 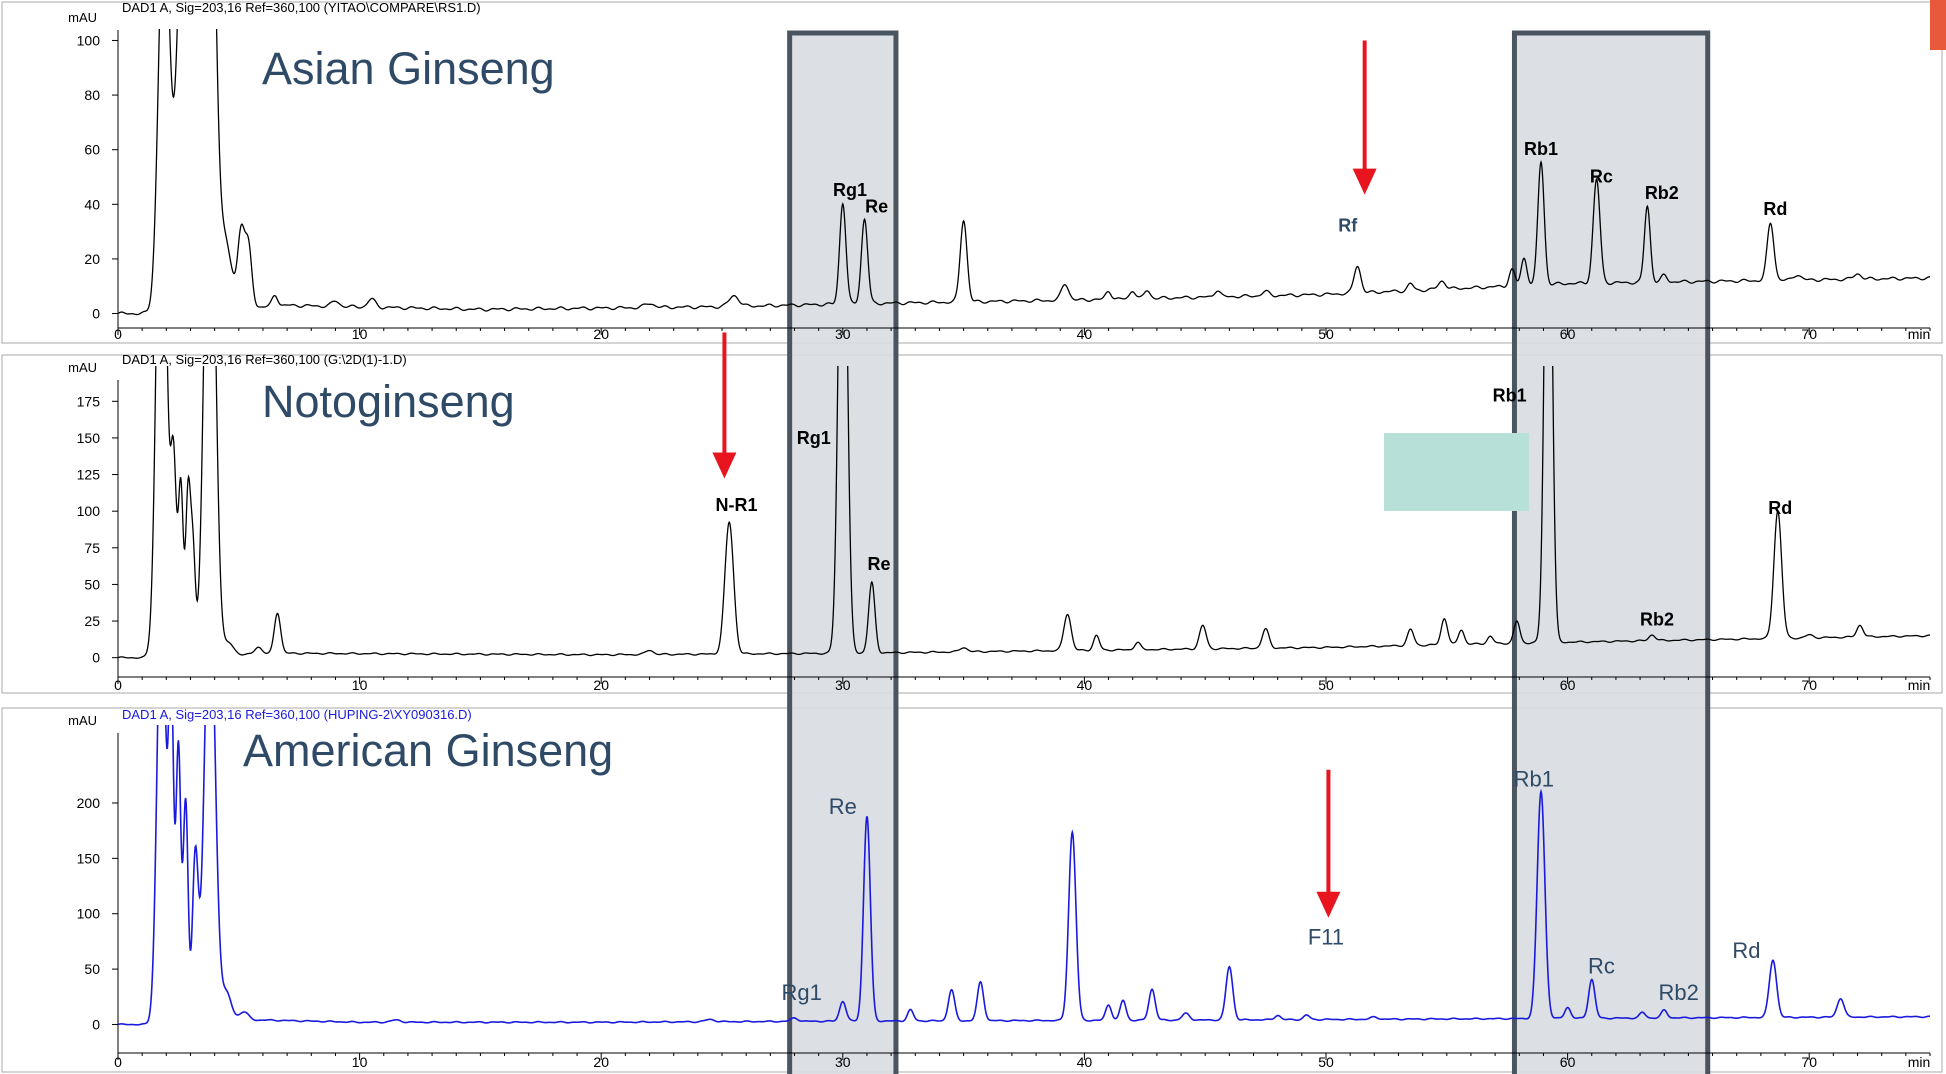 What do you see at coordinates (92, 548) in the screenshot?
I see `y-tick-label: 75` at bounding box center [92, 548].